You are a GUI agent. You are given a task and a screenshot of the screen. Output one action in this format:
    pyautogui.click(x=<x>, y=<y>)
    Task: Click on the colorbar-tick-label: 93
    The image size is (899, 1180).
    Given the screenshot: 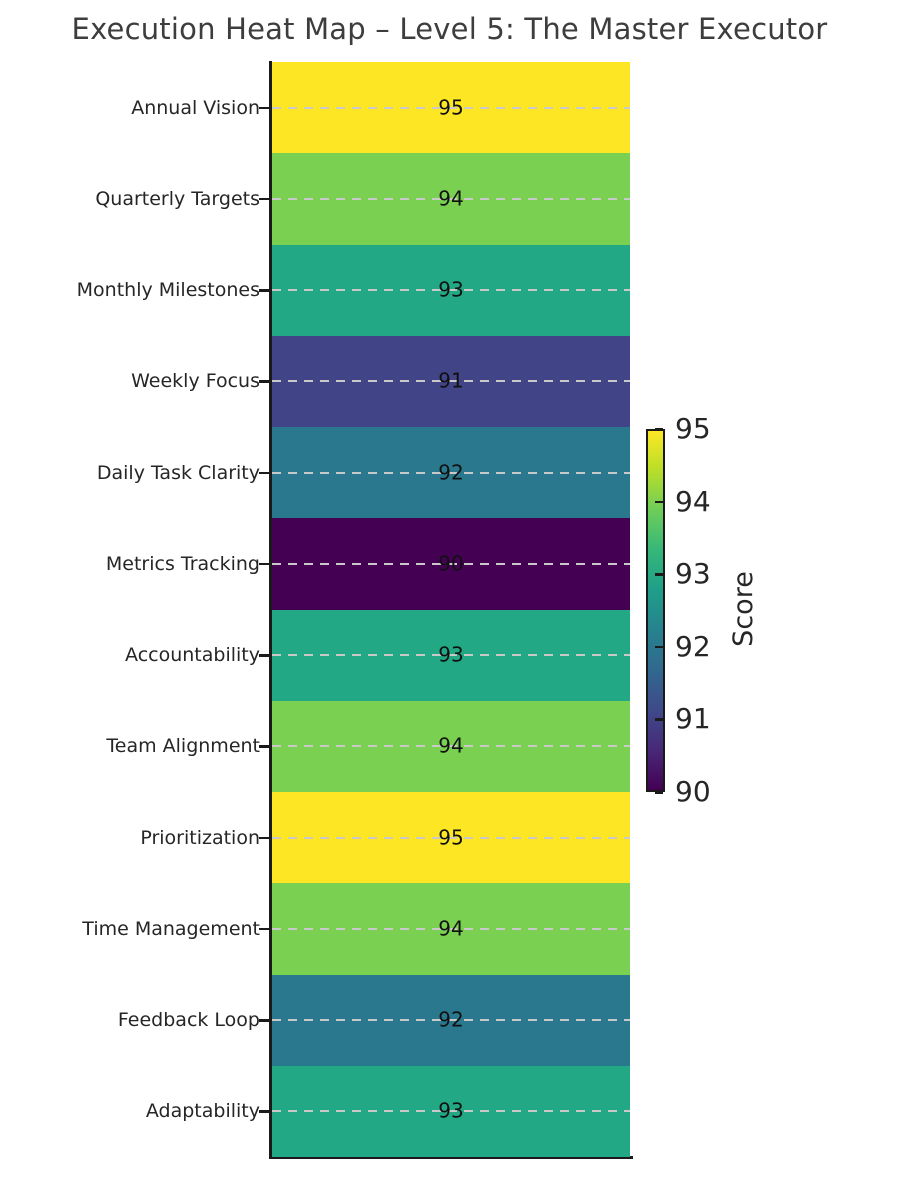 What is the action you would take?
    pyautogui.click(x=693, y=574)
    